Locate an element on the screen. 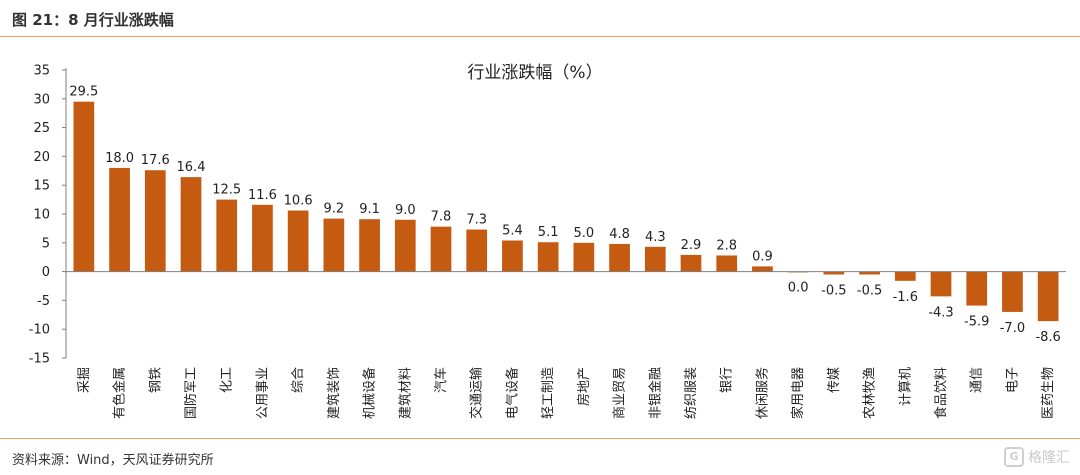 The image size is (1080, 475). figure-title: 图 21：8 月行业涨跌幅 is located at coordinates (93, 20).